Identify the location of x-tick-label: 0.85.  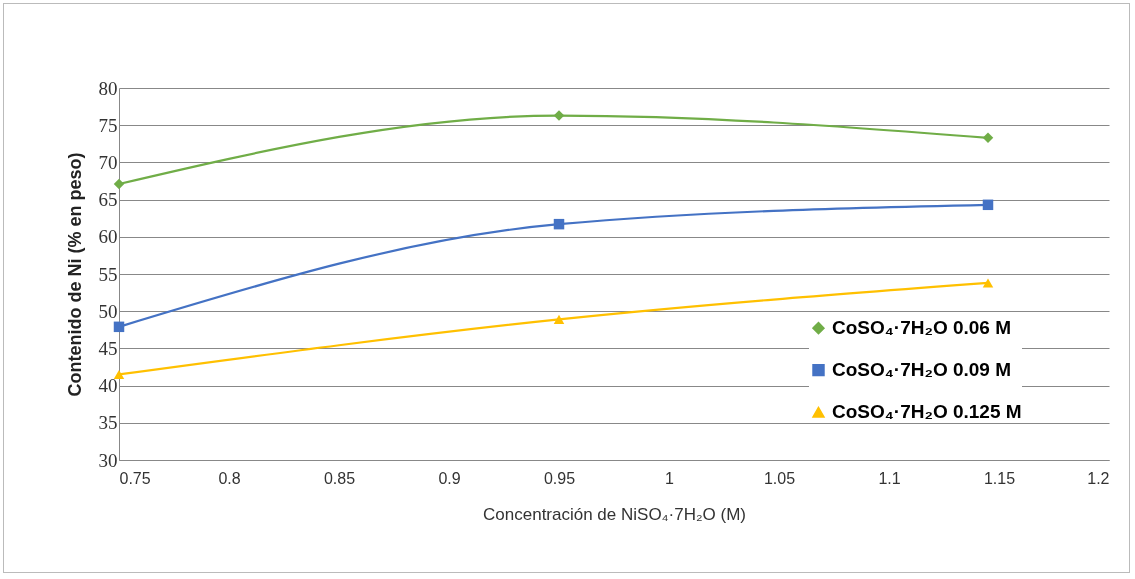
(339, 478).